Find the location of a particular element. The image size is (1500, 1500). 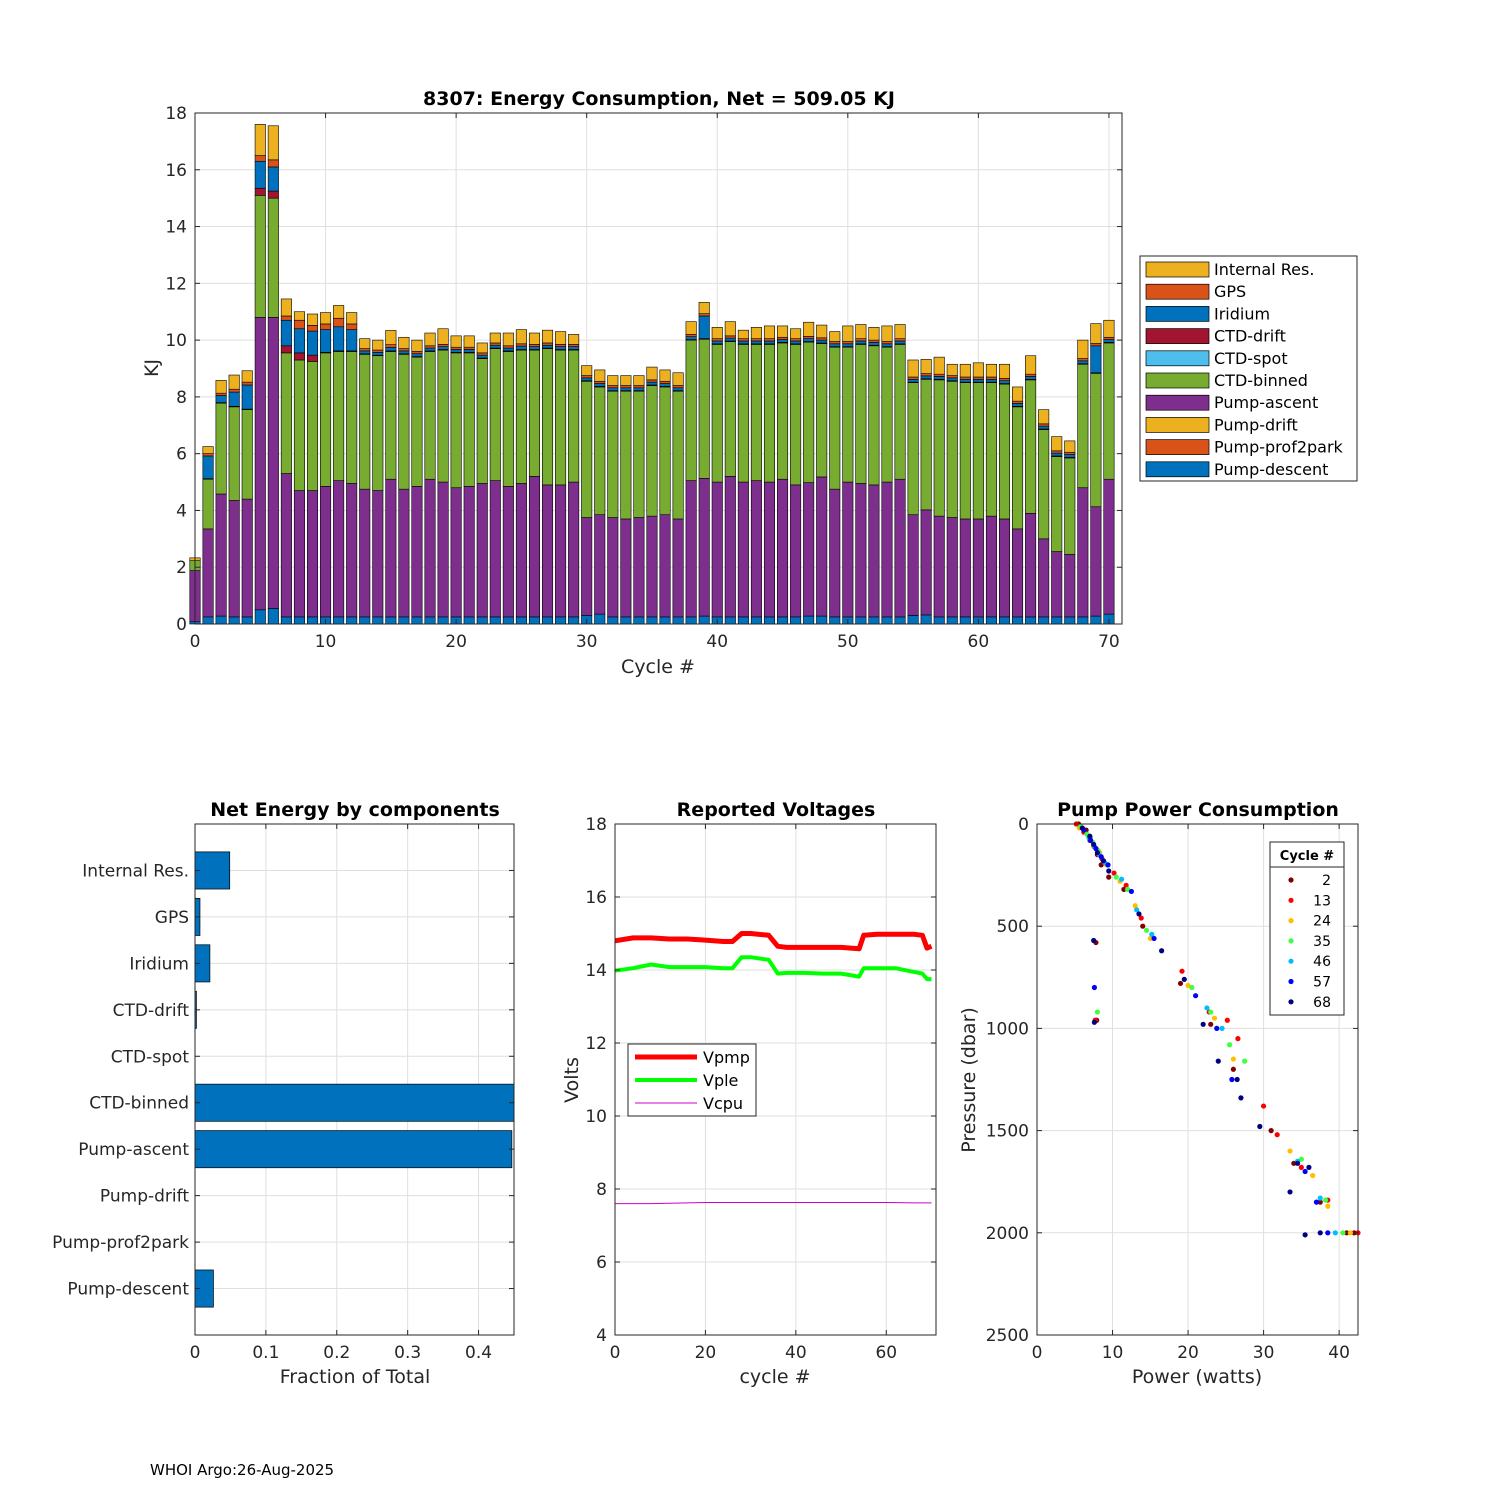

y-tick-label: 16 is located at coordinates (176, 171).